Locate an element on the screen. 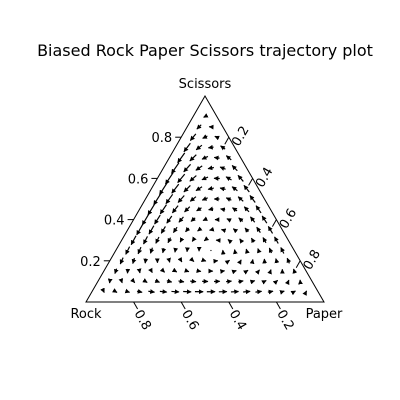  tick-label-scissors-2: 0.6 is located at coordinates (138, 179).